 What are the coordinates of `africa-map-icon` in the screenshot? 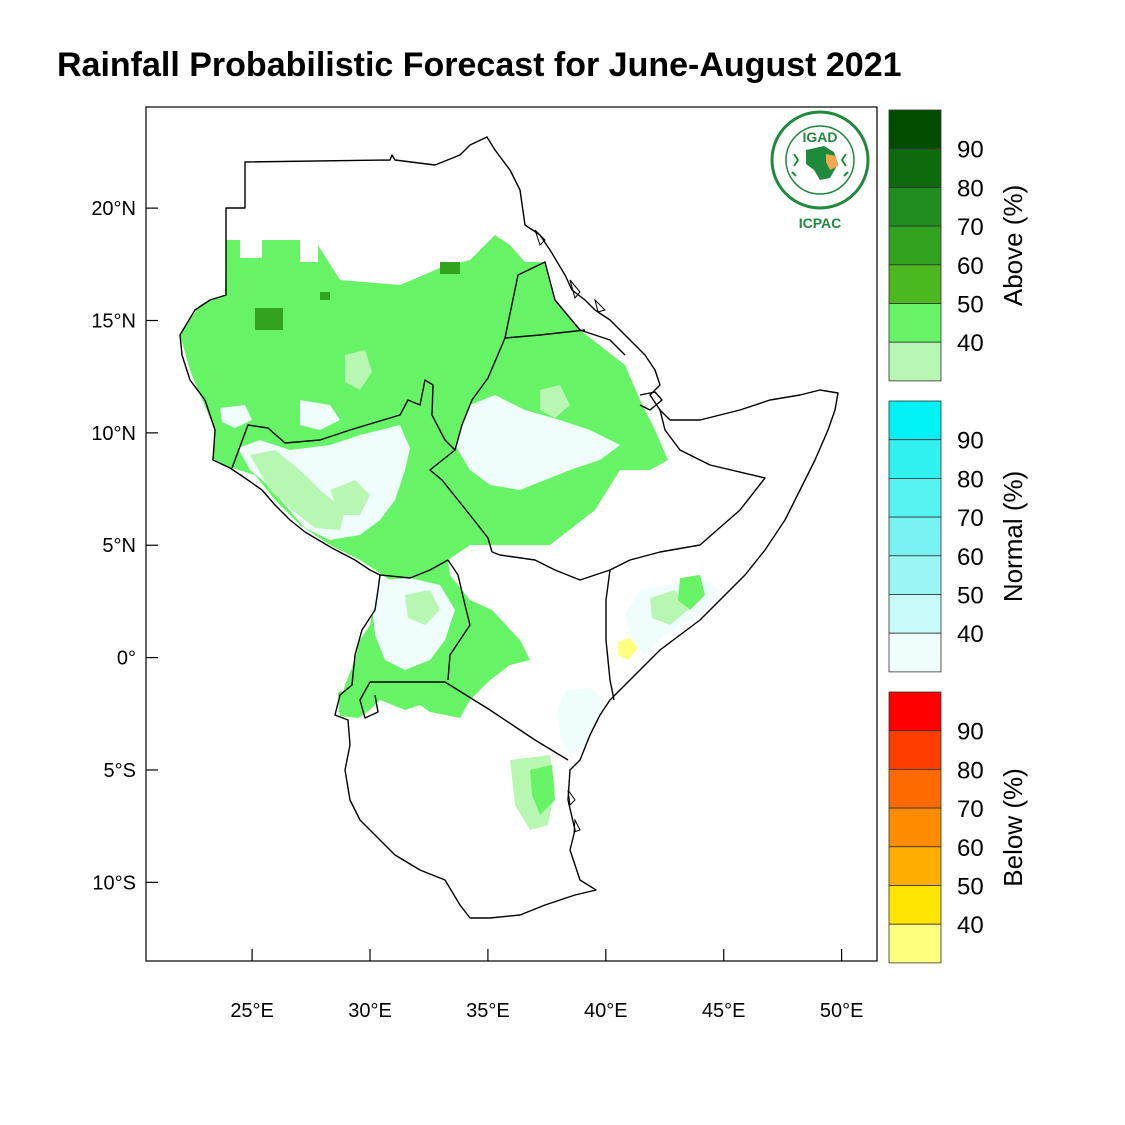 It's located at (822, 163).